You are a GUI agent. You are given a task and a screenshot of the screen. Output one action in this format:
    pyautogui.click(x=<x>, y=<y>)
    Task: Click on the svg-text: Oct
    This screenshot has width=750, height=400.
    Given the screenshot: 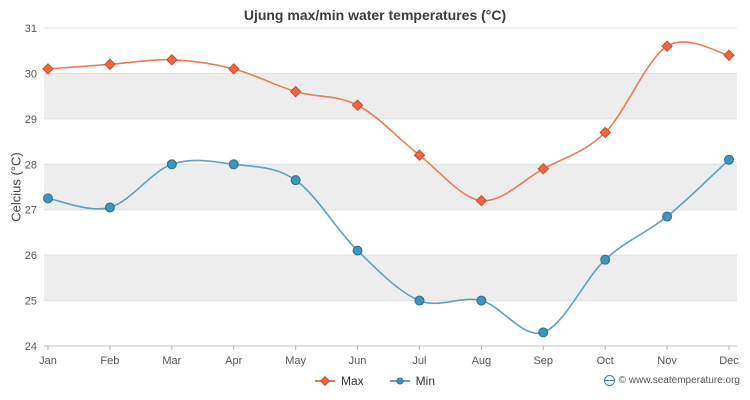 What is the action you would take?
    pyautogui.click(x=605, y=361)
    